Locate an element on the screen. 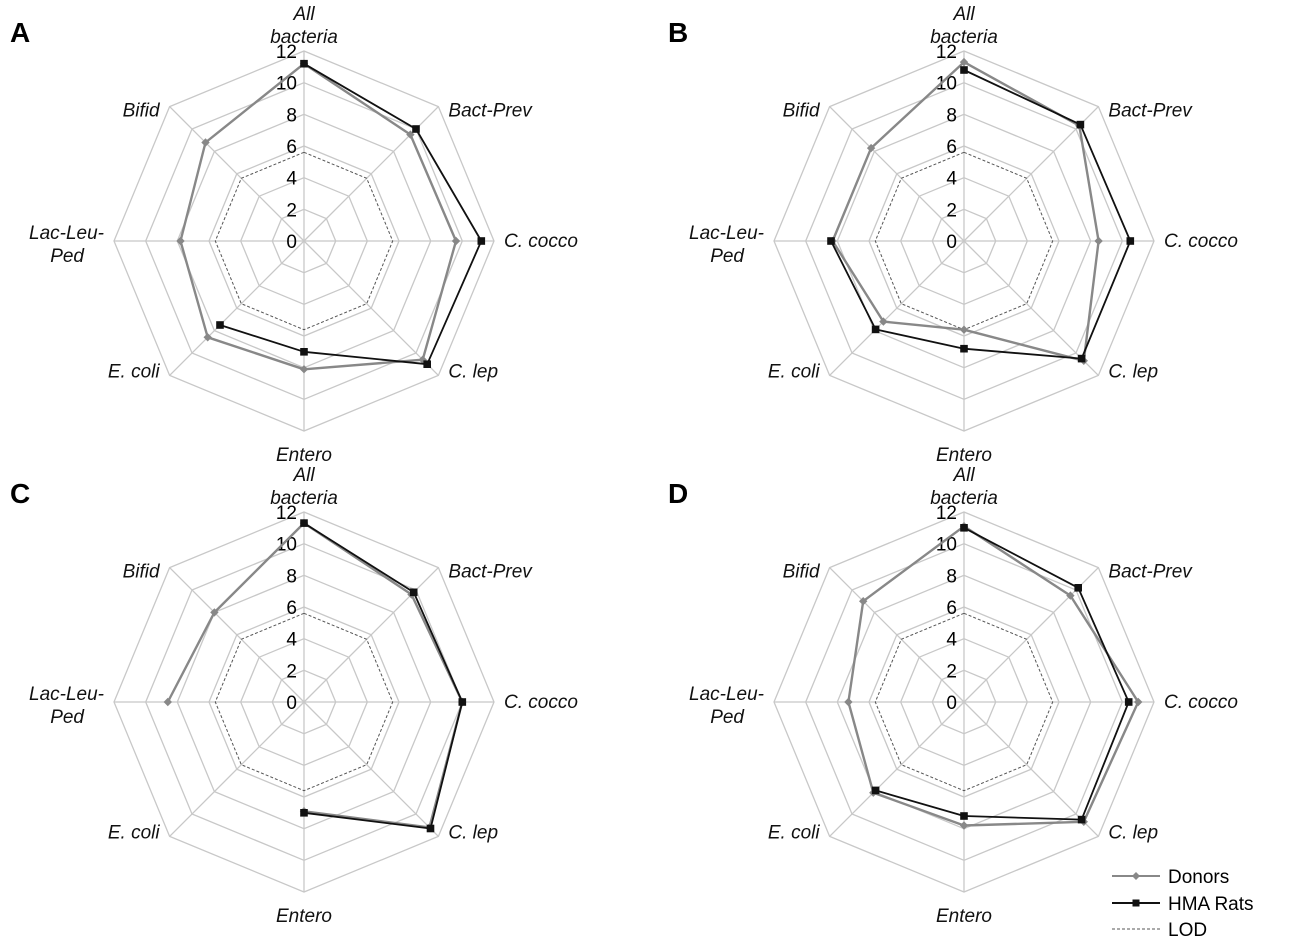 Image resolution: width=1313 pixels, height=940 pixels. legend-marker-diamond is located at coordinates (1136, 876).